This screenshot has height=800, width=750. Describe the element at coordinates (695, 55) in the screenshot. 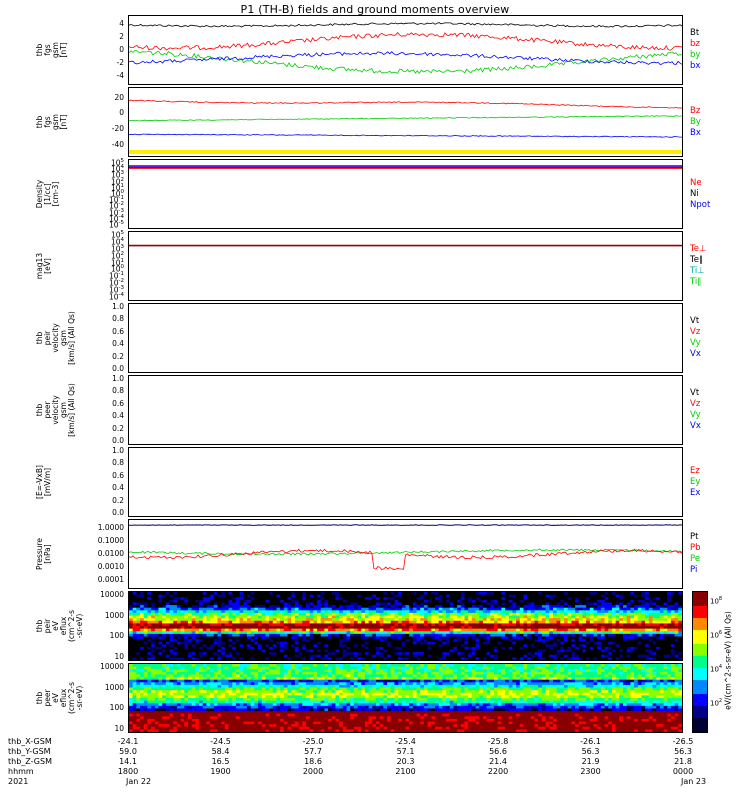

I see `legend-item-by: by` at that location.